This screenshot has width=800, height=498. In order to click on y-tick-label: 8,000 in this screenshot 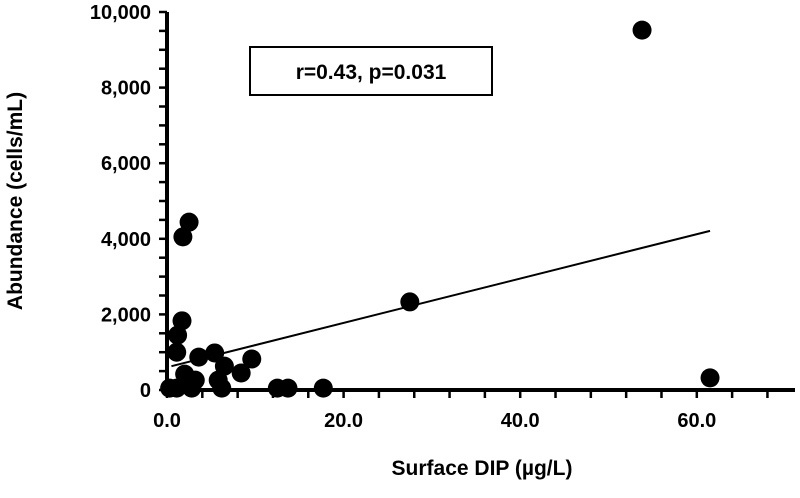, I will do `click(126, 89)`.